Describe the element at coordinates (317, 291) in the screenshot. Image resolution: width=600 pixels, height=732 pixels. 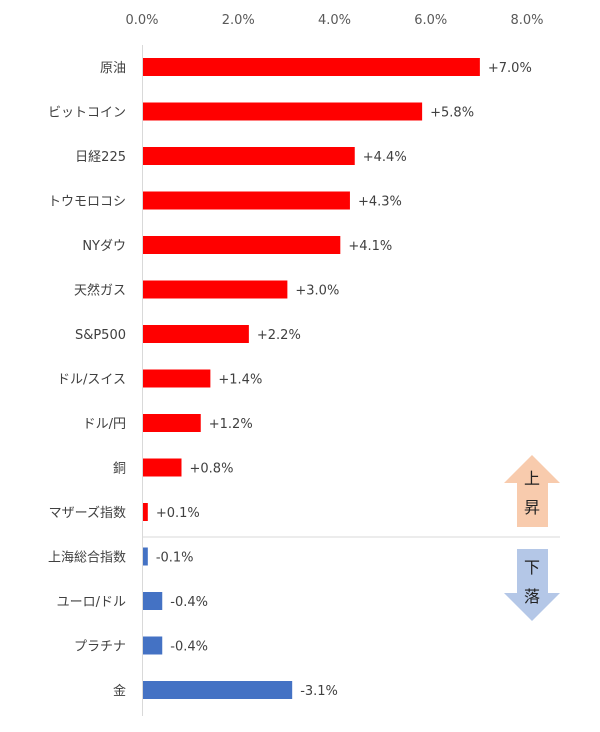
I see `data-label: +3.0%` at that location.